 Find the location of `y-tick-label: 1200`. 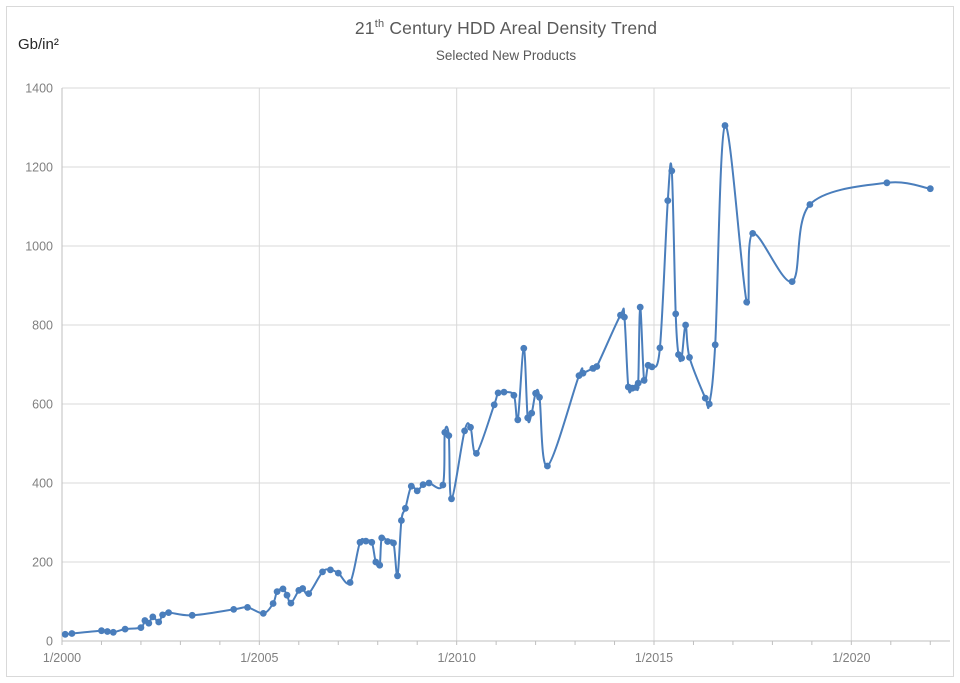

y-tick-label: 1200 is located at coordinates (39, 168).